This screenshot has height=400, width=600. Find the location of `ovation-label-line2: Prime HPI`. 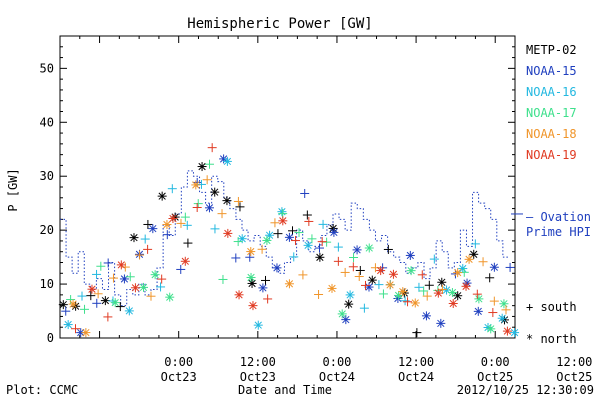

ovation-label-line2: Prime HPI is located at coordinates (558, 232).